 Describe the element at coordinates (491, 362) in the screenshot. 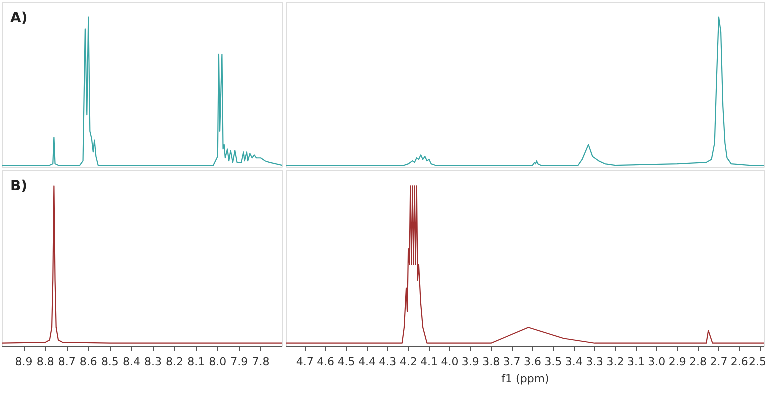

I see `x-tick-label: 3.8` at that location.